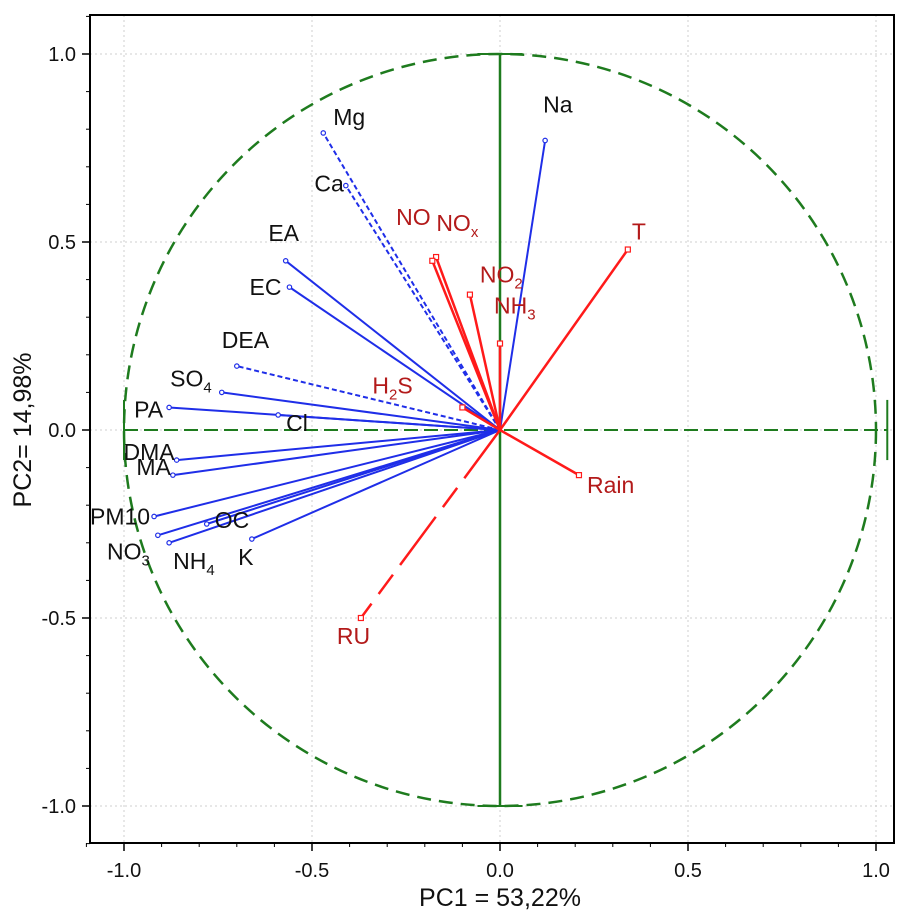 The width and height of the screenshot is (904, 915). What do you see at coordinates (545, 140) in the screenshot?
I see `point-na` at bounding box center [545, 140].